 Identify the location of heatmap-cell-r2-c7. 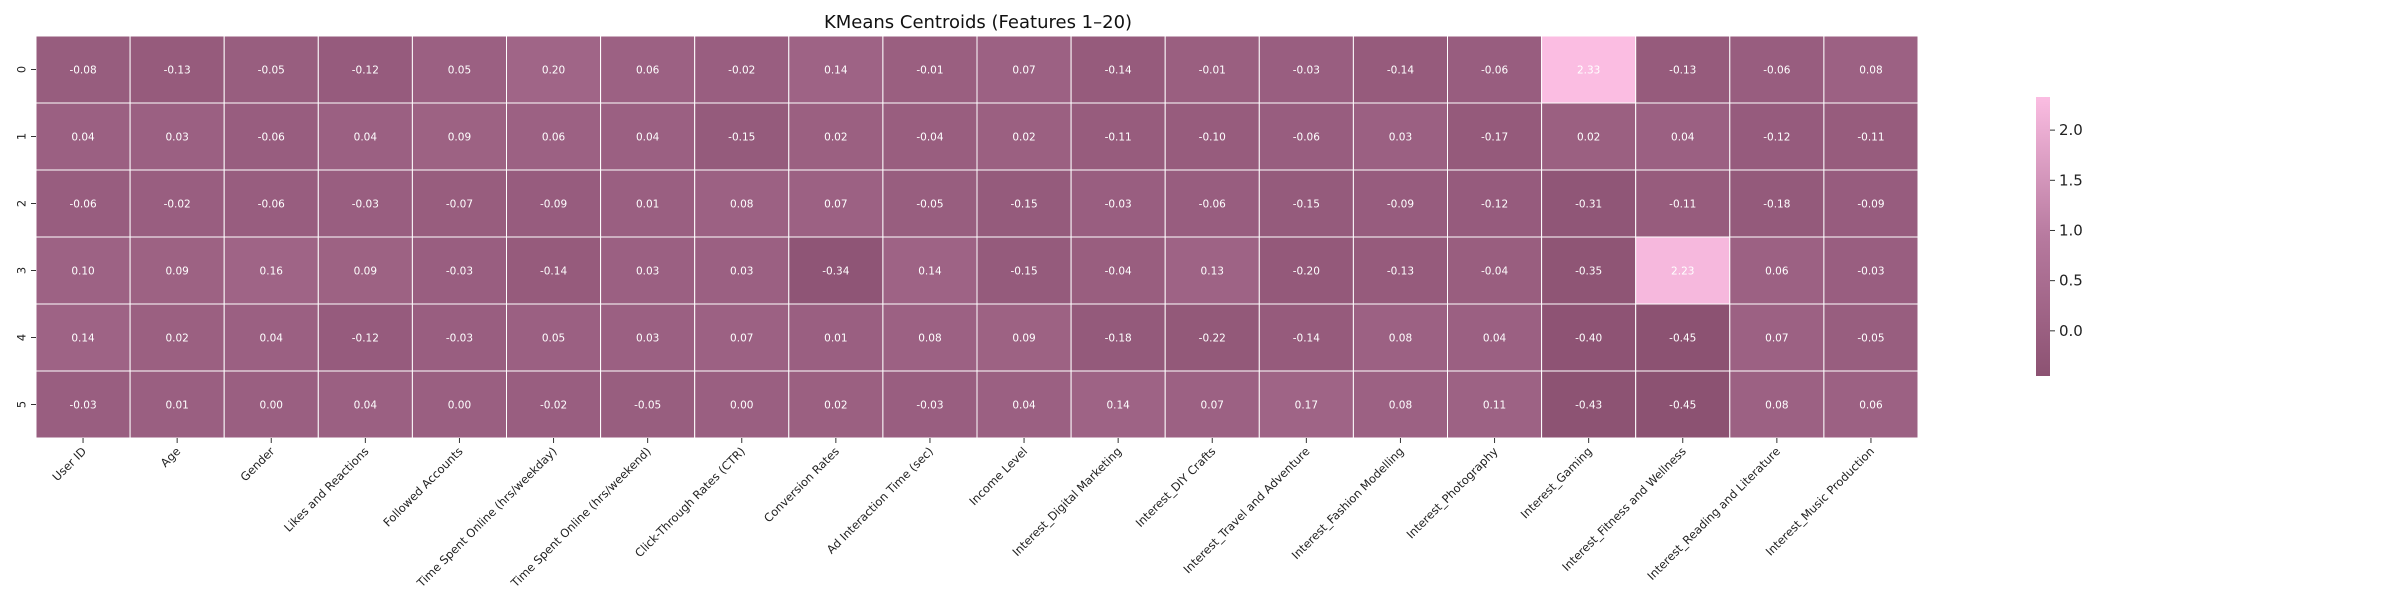
(742, 203).